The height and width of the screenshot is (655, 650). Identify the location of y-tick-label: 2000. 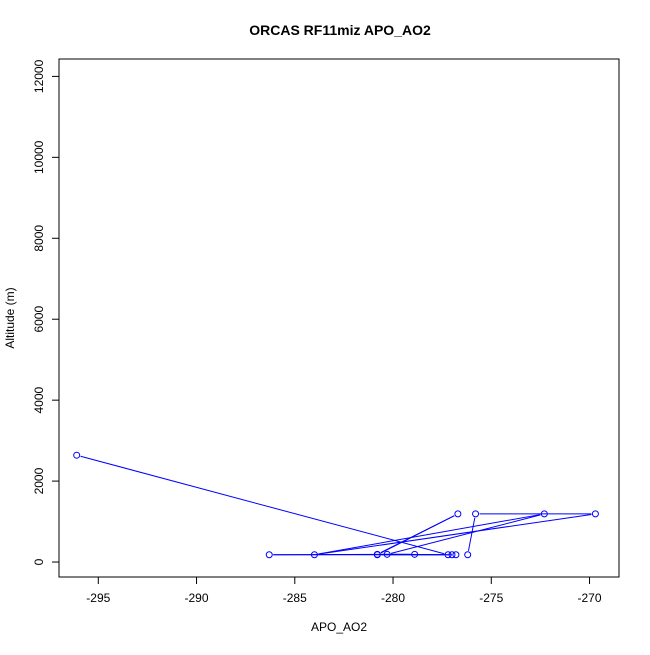
(39, 480).